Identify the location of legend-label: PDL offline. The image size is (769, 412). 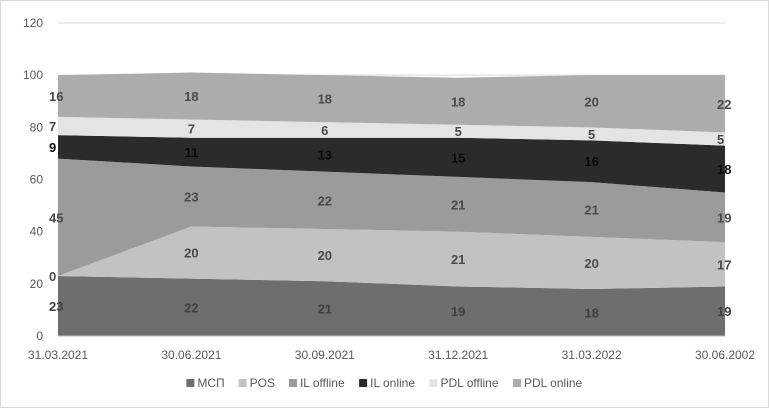
(469, 383).